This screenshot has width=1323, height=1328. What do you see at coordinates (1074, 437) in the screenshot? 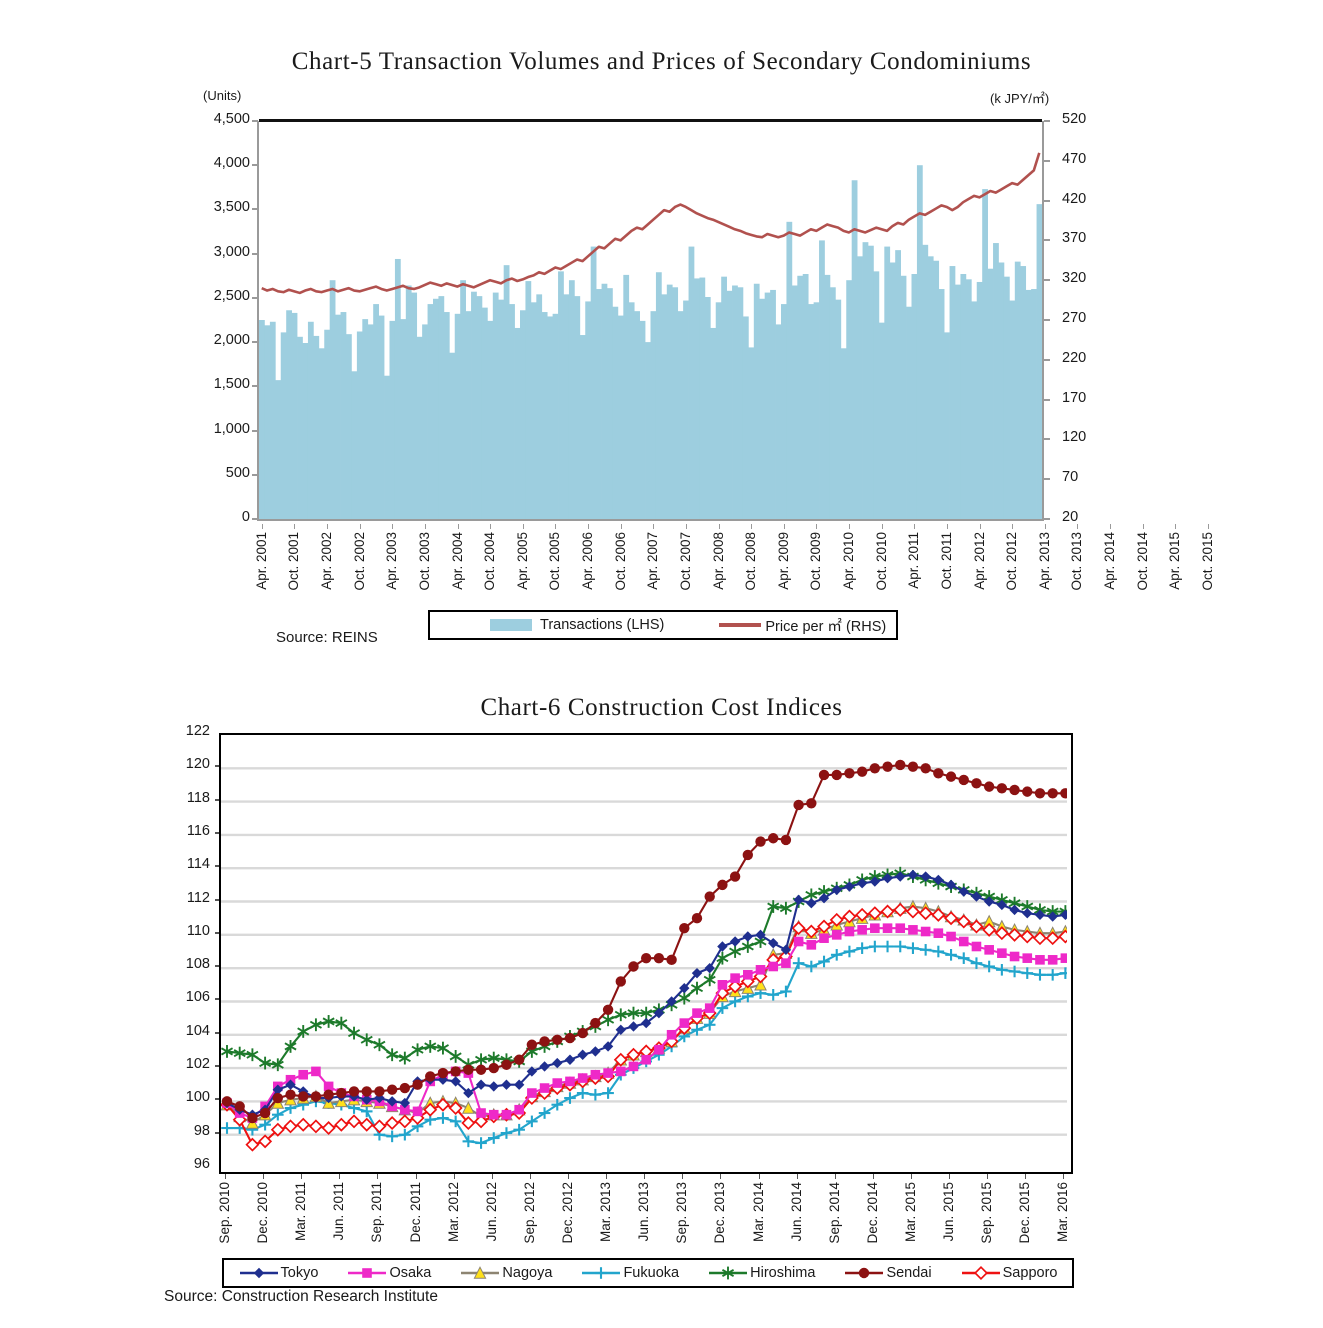
I see `chart-5-y2tick-120: 120` at bounding box center [1074, 437].